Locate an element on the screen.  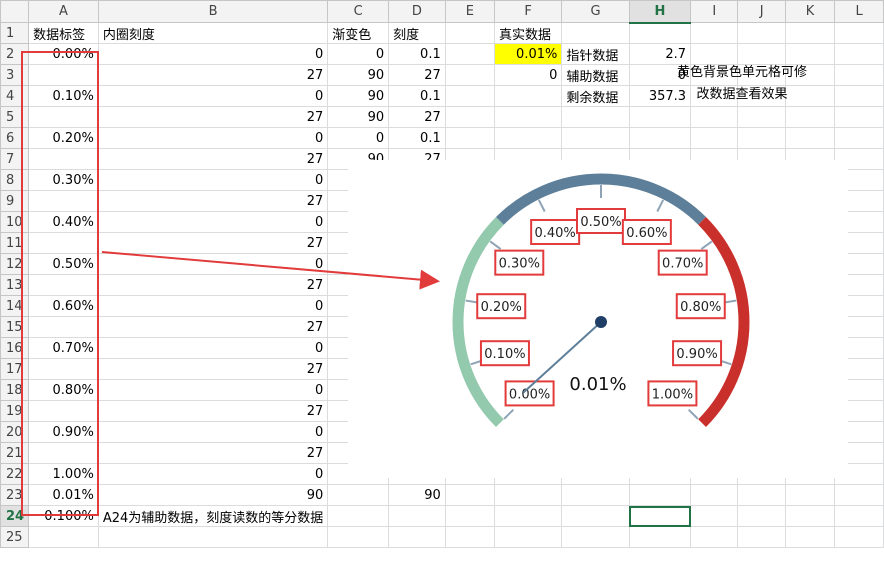
cell-j1 is located at coordinates (761, 33).